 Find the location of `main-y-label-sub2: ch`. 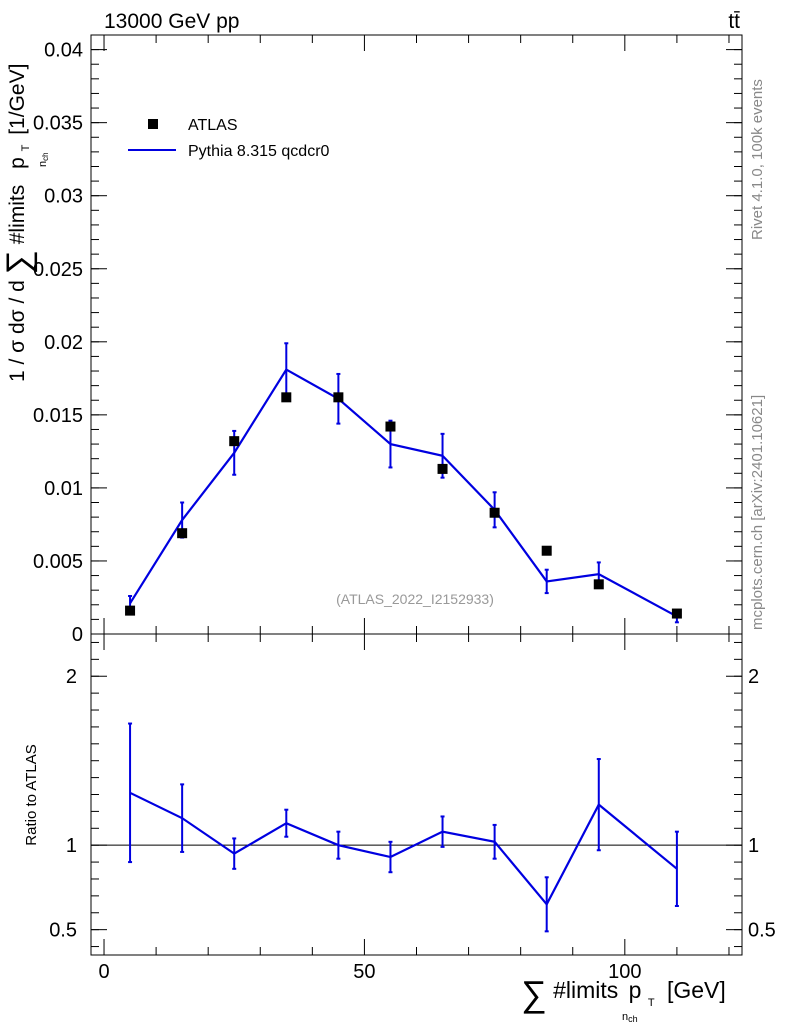

main-y-label-sub2: ch is located at coordinates (45, 156).